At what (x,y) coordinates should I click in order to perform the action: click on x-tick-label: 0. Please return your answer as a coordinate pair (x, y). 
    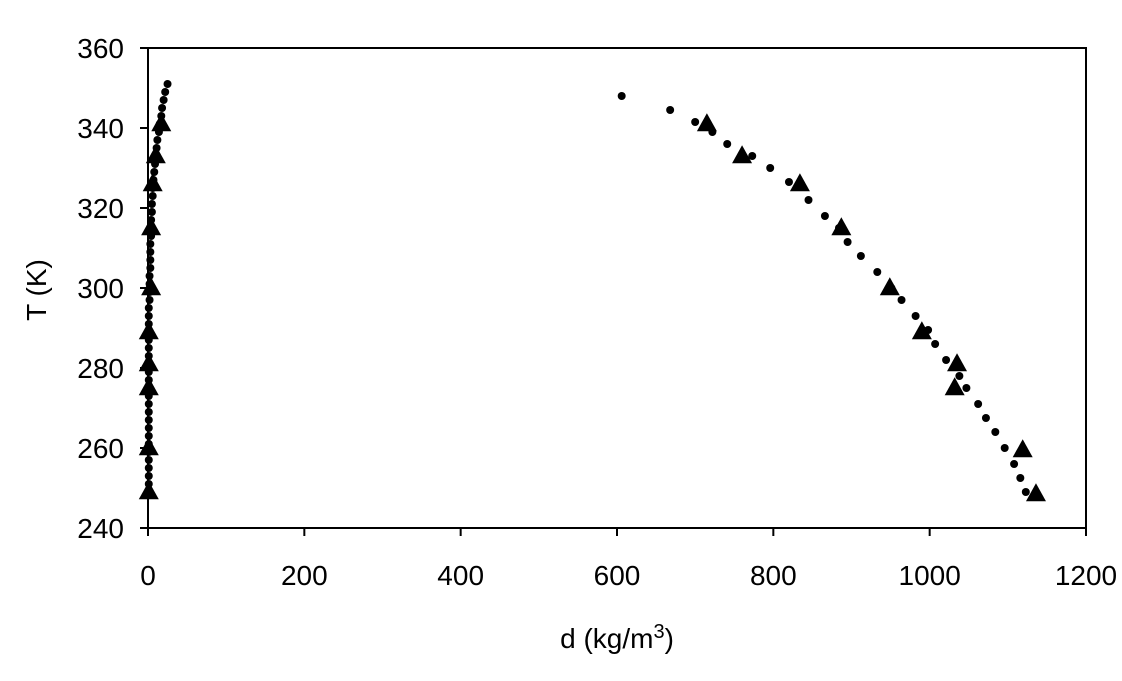
    Looking at the image, I should click on (148, 575).